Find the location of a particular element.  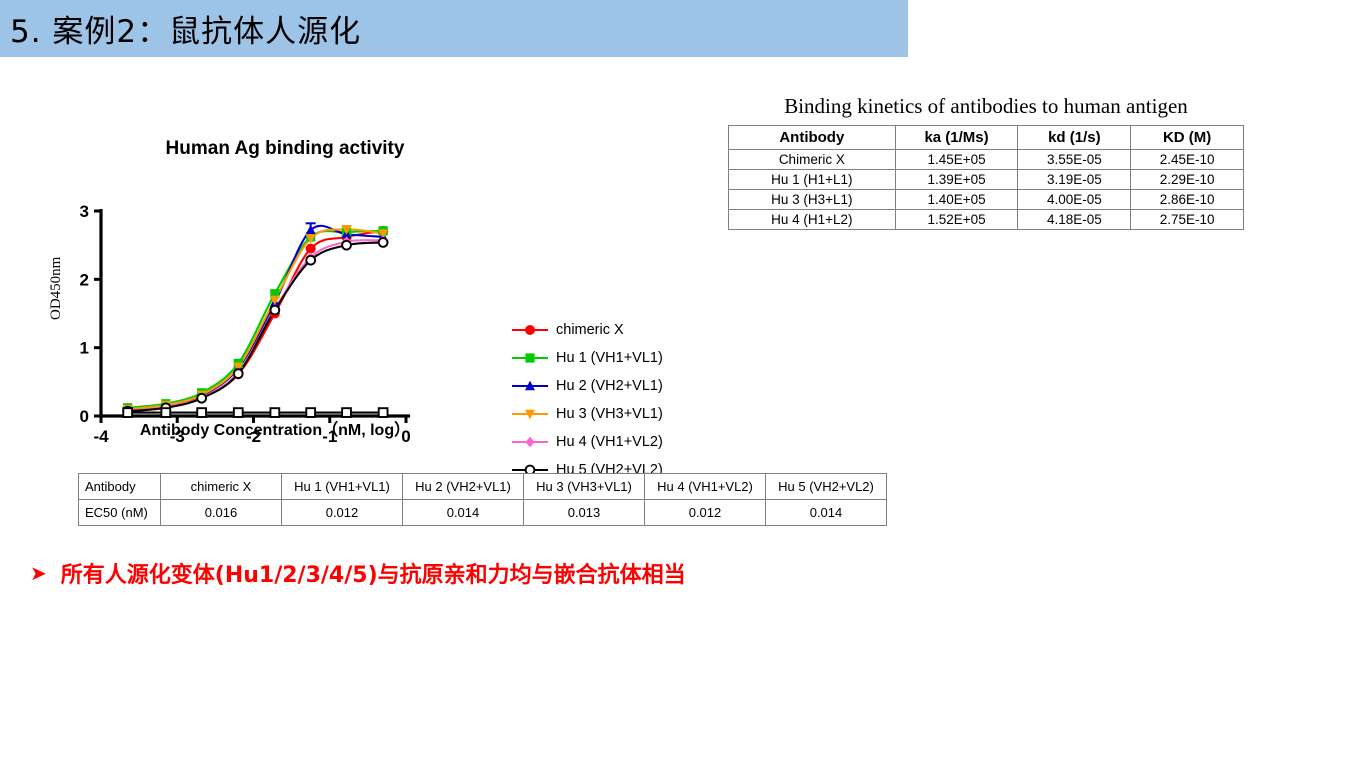

page-title: 5. 案例2：鼠抗体人源化 is located at coordinates (186, 32).